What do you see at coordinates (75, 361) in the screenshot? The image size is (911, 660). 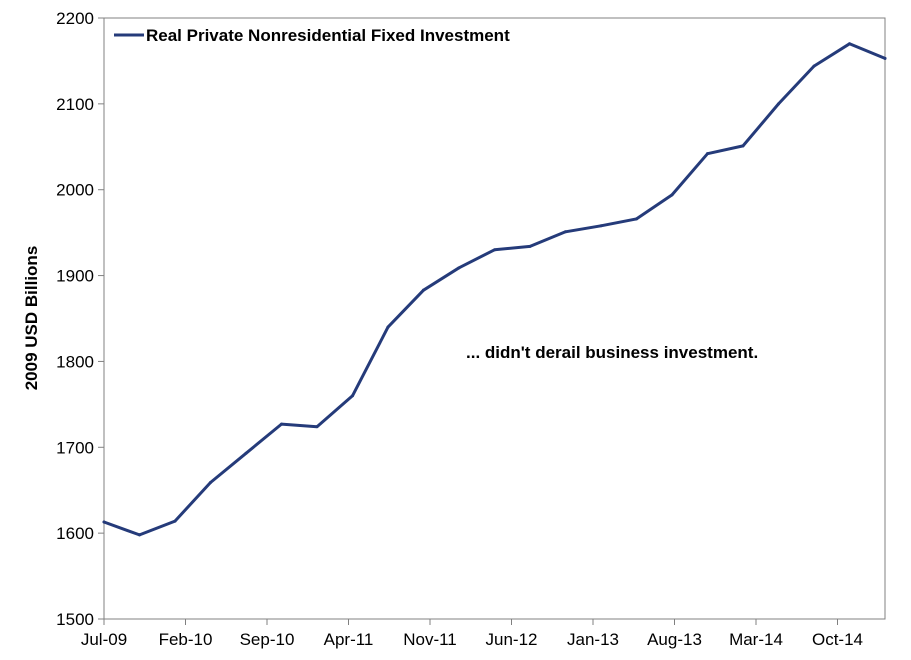 I see `y-tick-label: 1800` at bounding box center [75, 361].